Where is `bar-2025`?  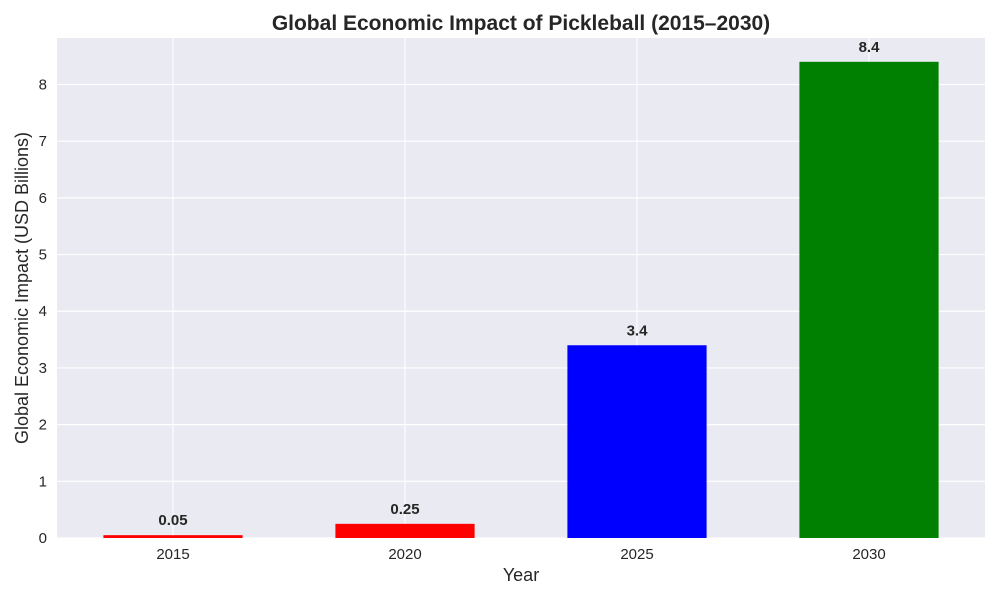
bar-2025 is located at coordinates (637, 441).